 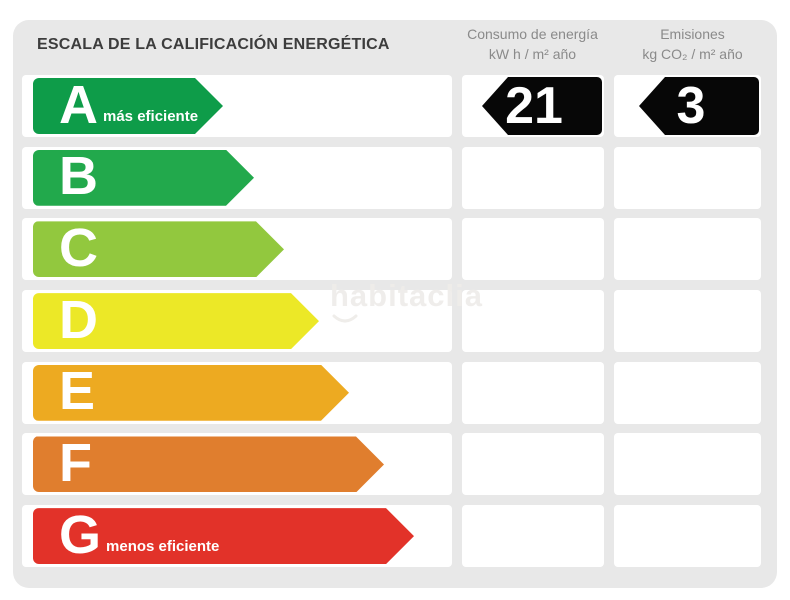 What do you see at coordinates (692, 34) in the screenshot?
I see `emissions-header-line1: Emisiones` at bounding box center [692, 34].